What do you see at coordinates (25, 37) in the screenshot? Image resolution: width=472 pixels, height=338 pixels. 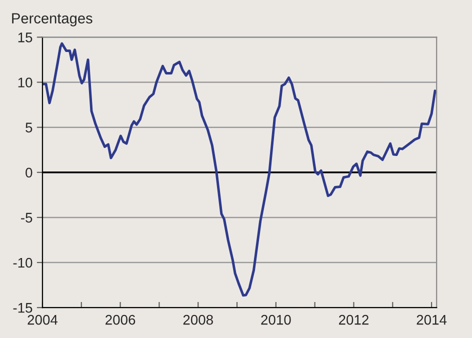 I see `y-tick-label: 15` at bounding box center [25, 37].